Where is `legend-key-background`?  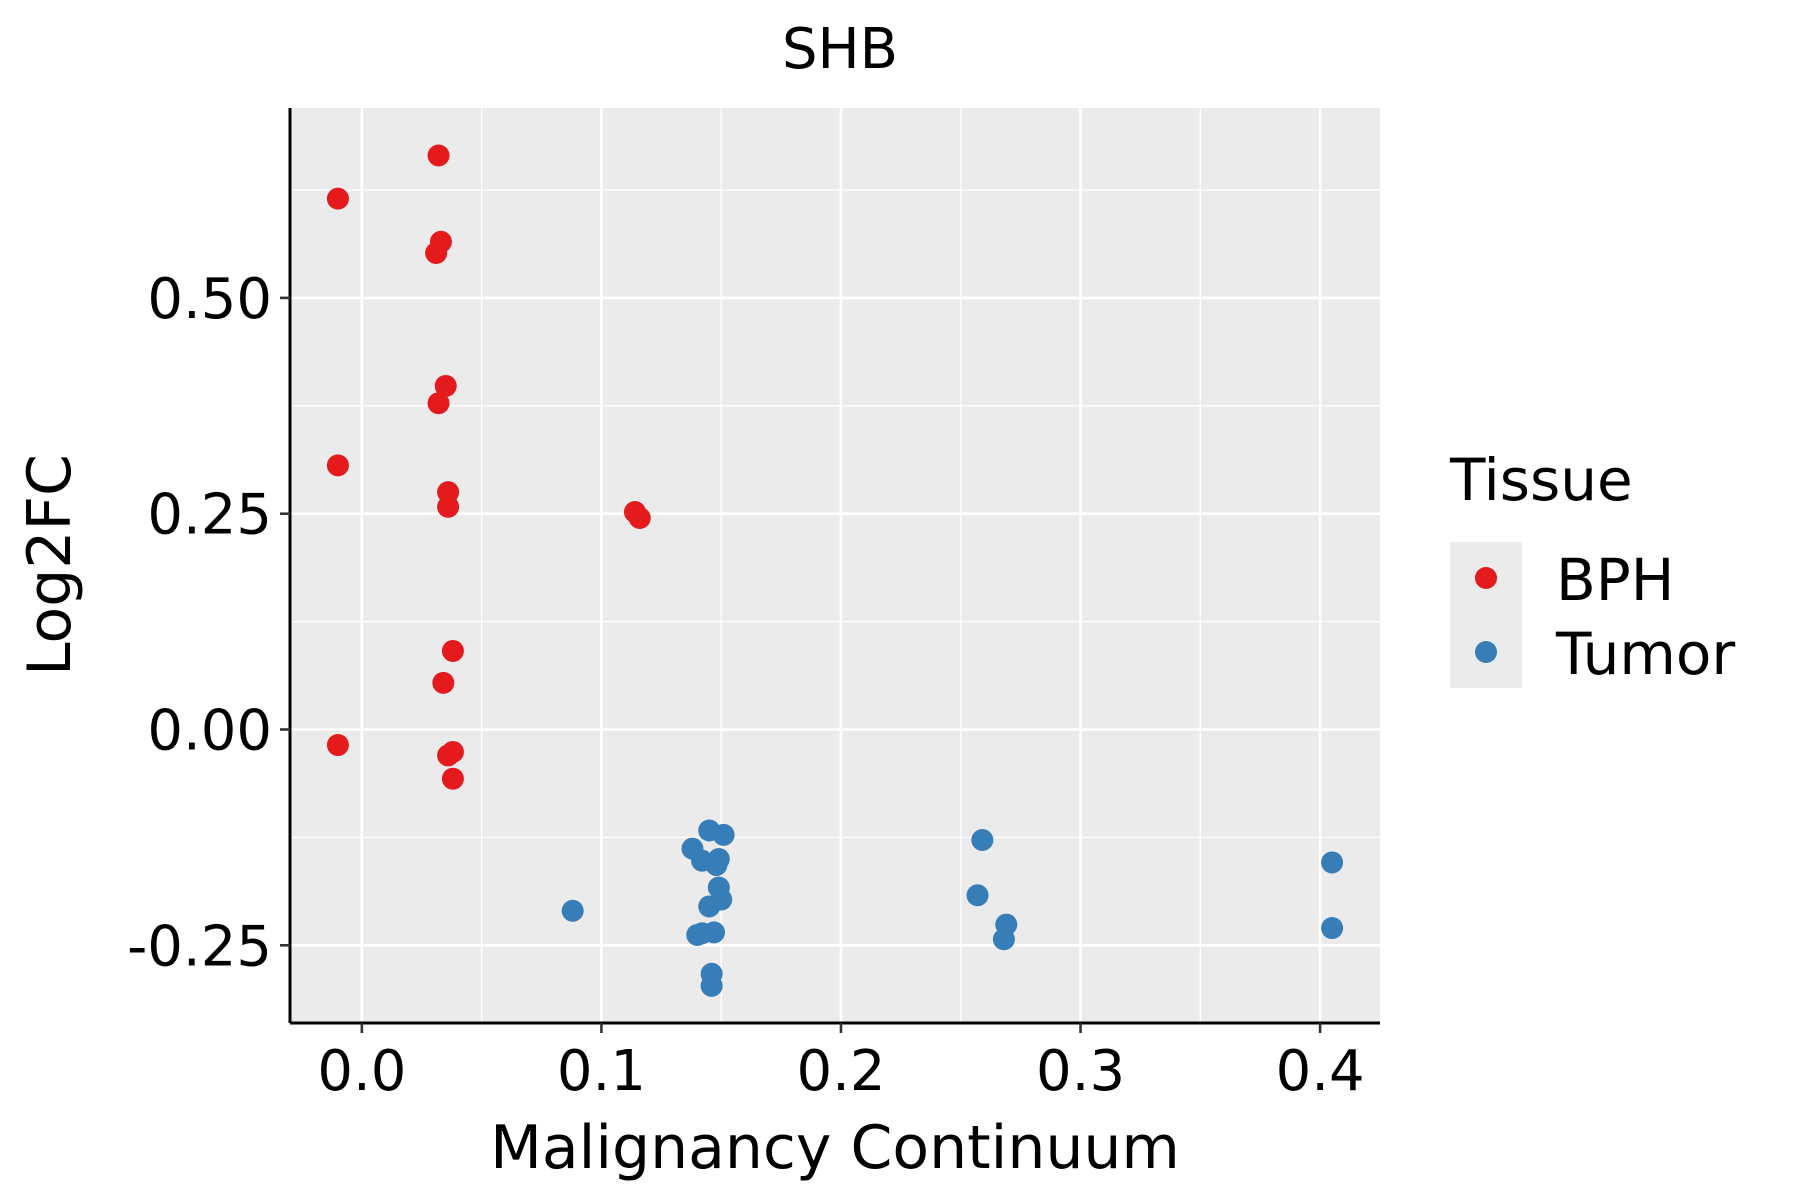 legend-key-background is located at coordinates (1486, 615).